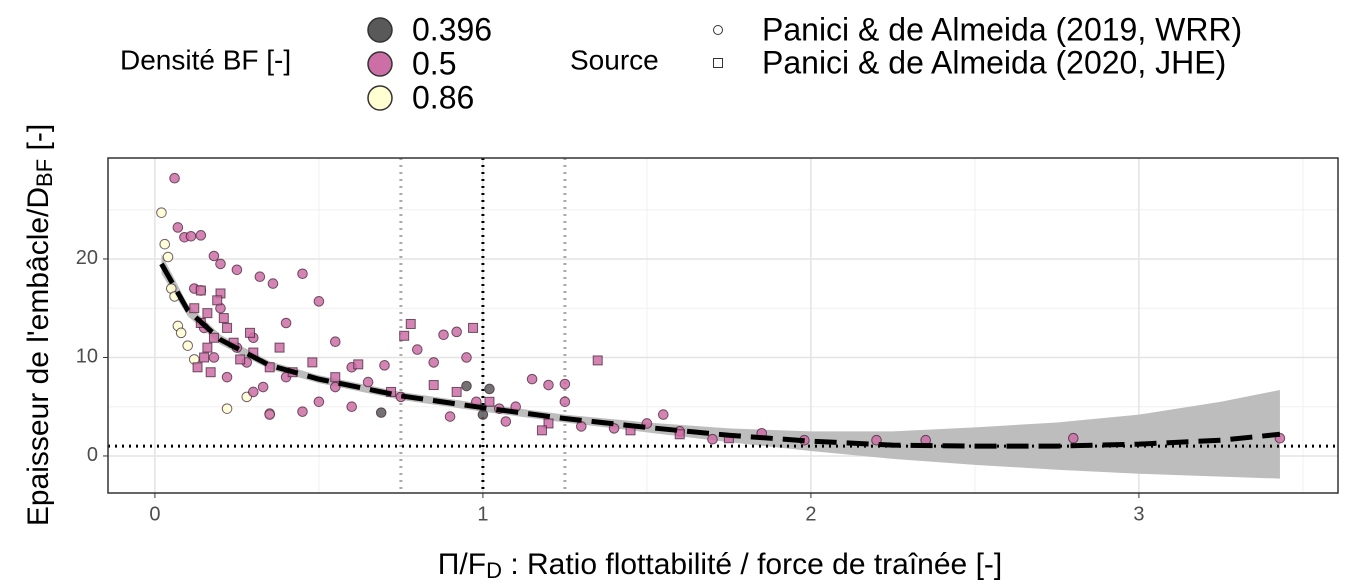  I want to click on legend-label: Panici & de Almeida (2019, WRR), so click(1002, 29).